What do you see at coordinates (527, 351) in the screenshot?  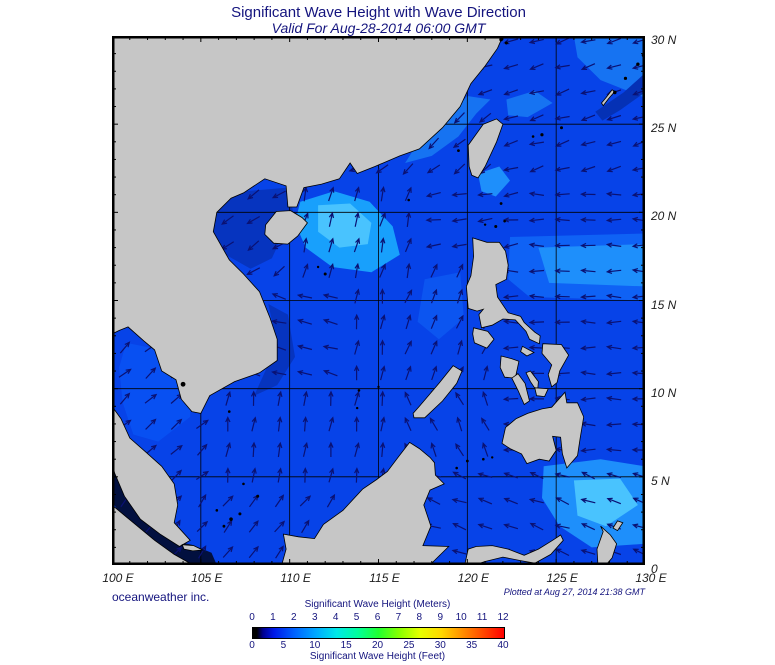 I see `land-masbate` at bounding box center [527, 351].